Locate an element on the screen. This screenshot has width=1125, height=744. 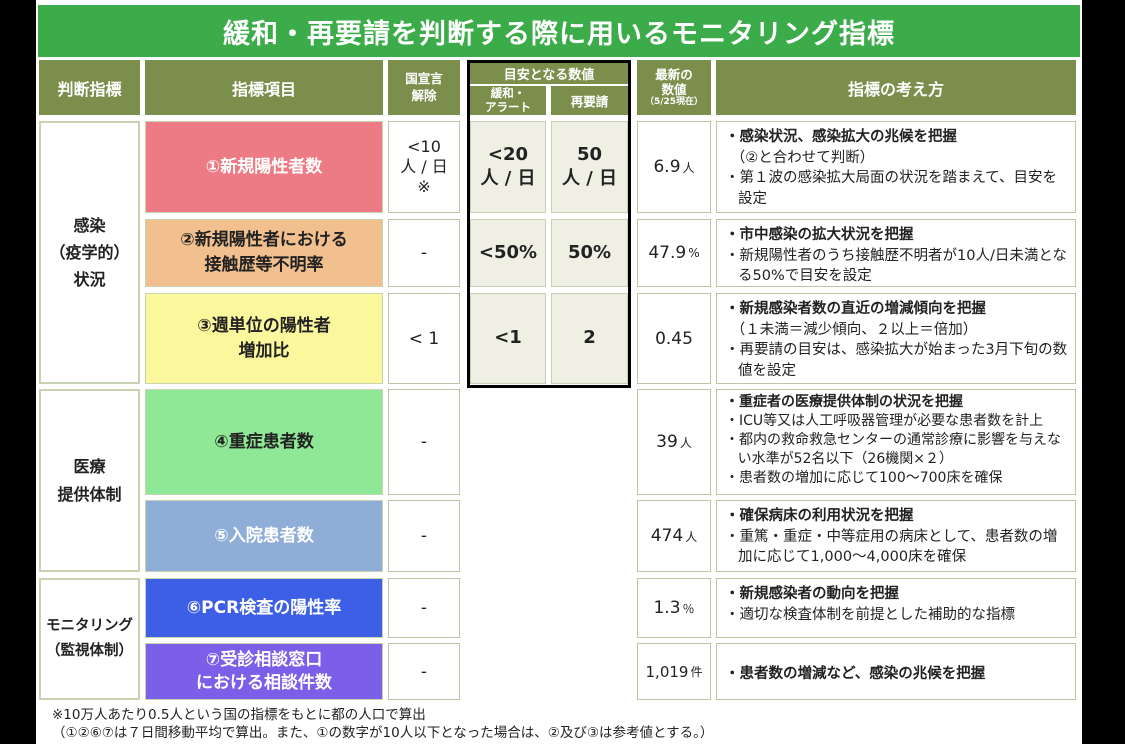
item-weekly-increase-ratio: ③週単位の陽性者 増加比 is located at coordinates (264, 338).